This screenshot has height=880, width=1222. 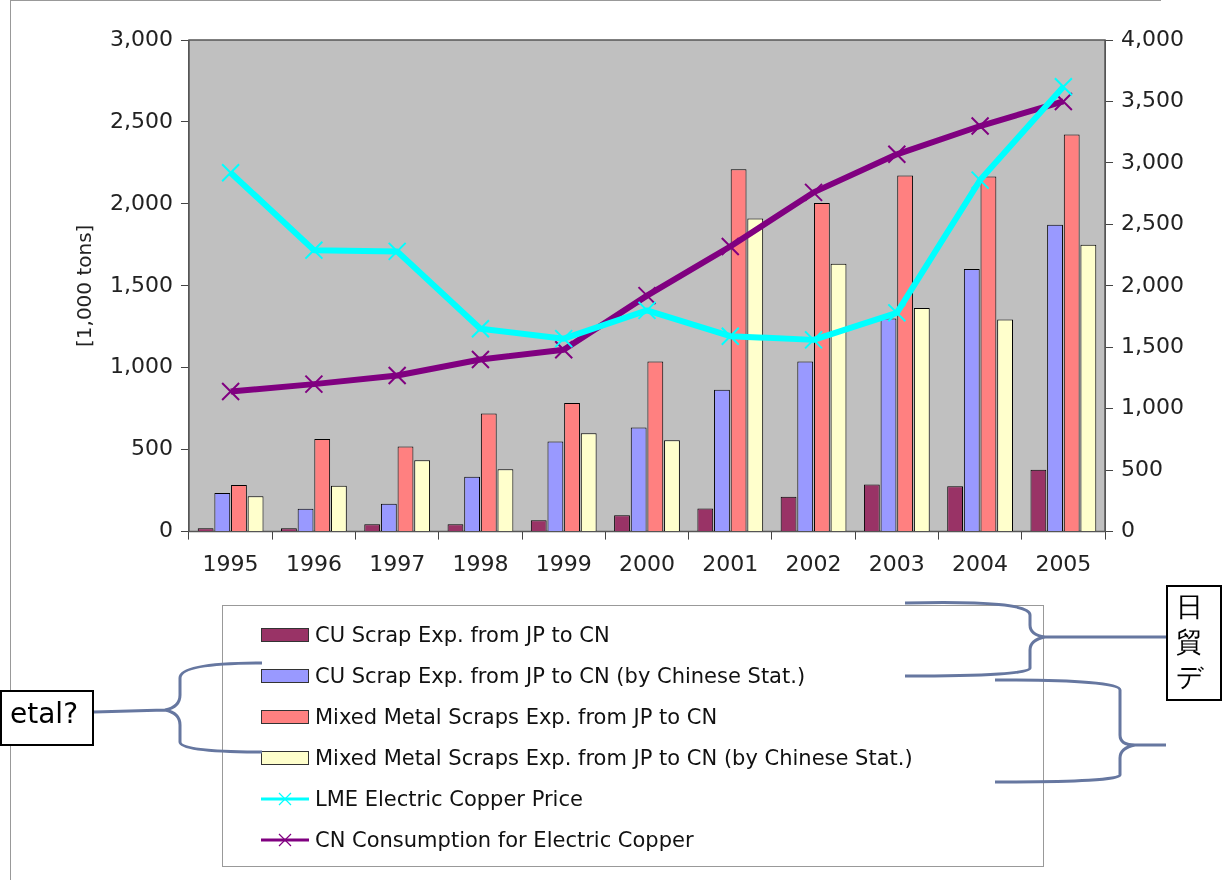 What do you see at coordinates (1152, 345) in the screenshot?
I see `y2-tick-label: 1,500` at bounding box center [1152, 345].